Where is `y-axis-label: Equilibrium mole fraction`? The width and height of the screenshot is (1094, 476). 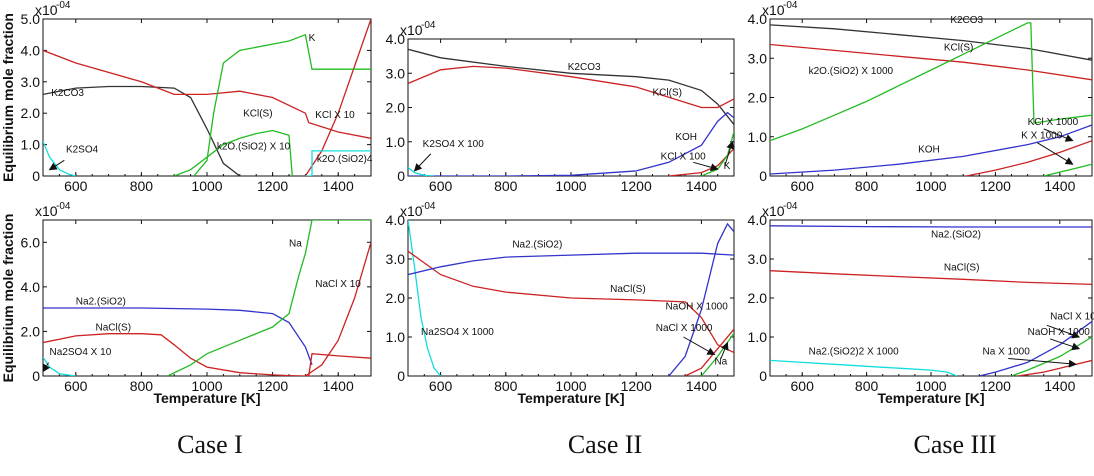
y-axis-label: Equilibrium mole fraction is located at coordinates (8, 97).